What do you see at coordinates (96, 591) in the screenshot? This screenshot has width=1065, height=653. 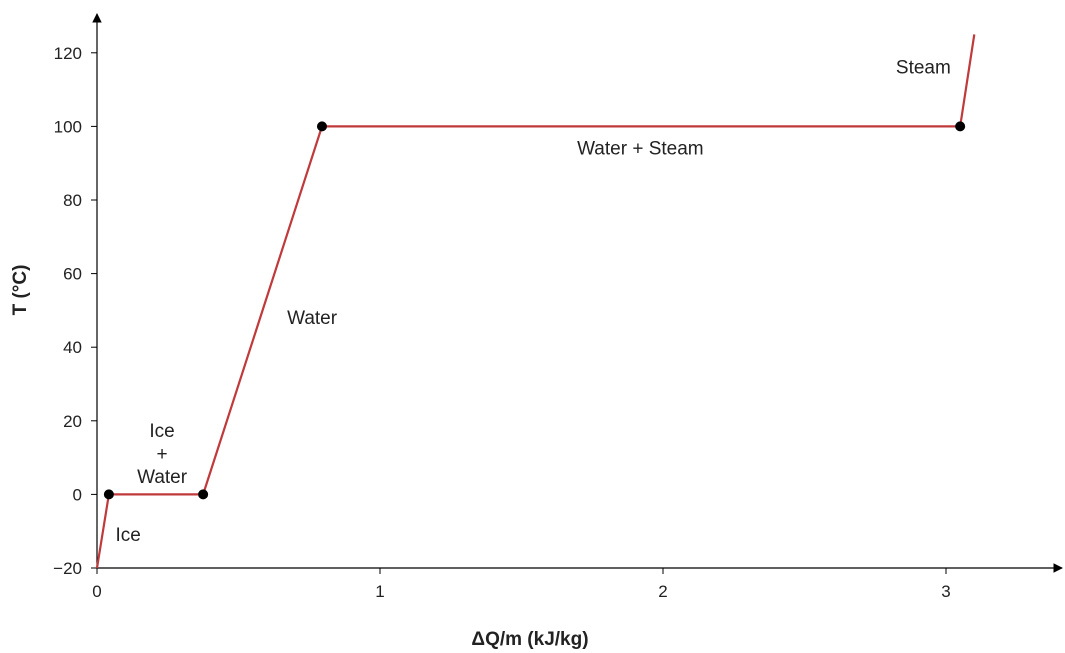 I see `x-tick-label: 0` at bounding box center [96, 591].